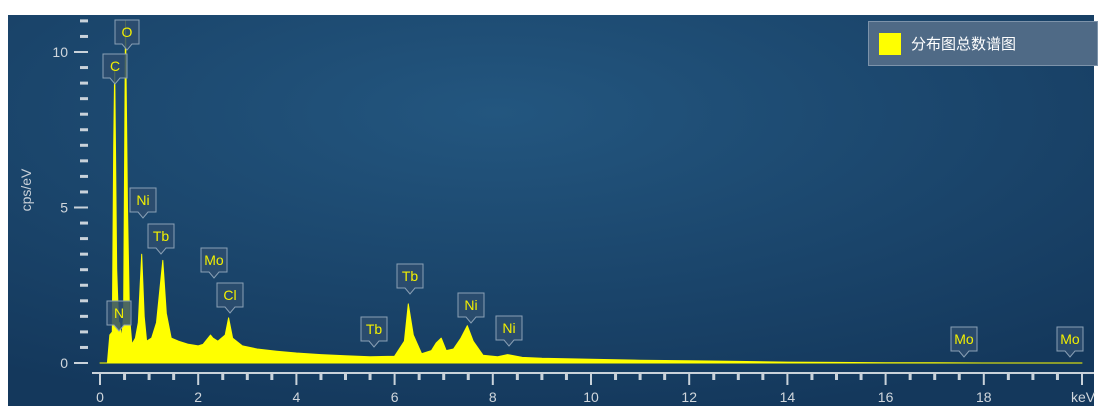 Image resolution: width=1101 pixels, height=406 pixels. Describe the element at coordinates (689, 397) in the screenshot. I see `x-tick-label: 12` at that location.